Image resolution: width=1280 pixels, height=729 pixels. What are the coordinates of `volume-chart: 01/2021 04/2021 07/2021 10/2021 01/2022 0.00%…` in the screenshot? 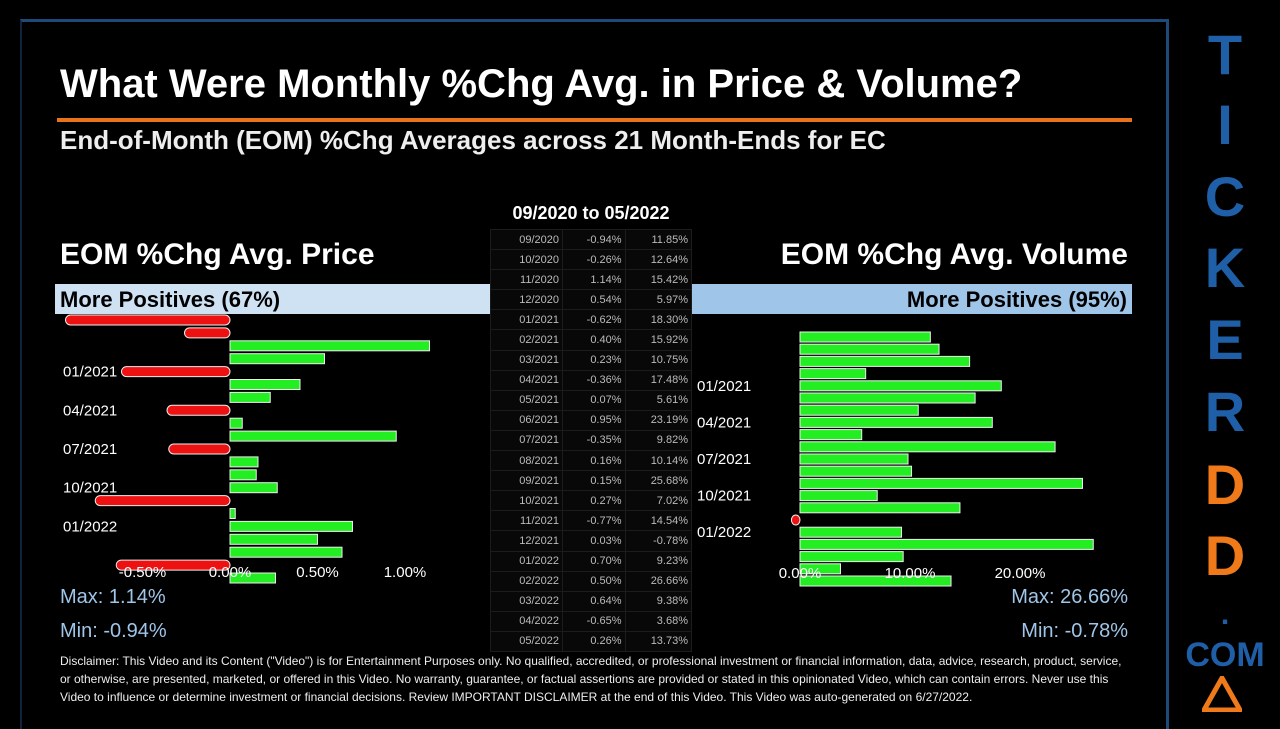 It's located at (895, 459).